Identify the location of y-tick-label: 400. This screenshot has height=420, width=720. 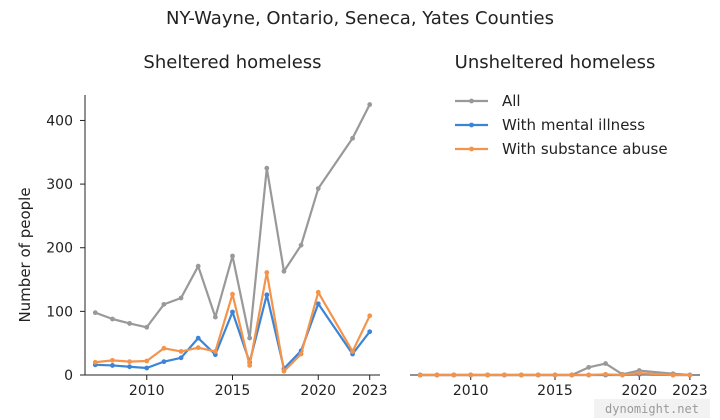
(59, 121).